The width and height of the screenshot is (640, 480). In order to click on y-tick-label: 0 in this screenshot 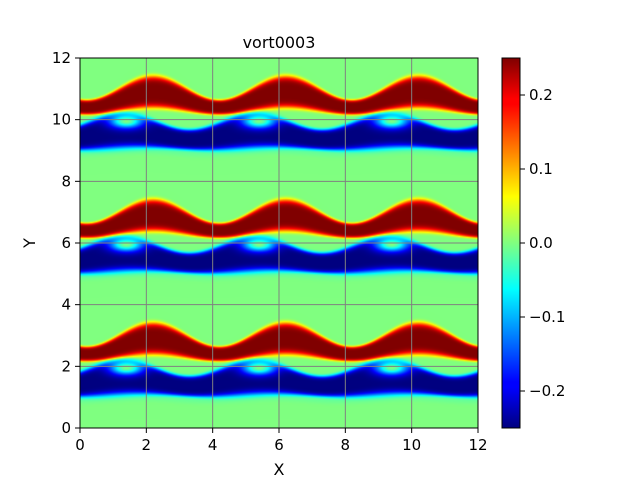, I will do `click(66, 428)`.